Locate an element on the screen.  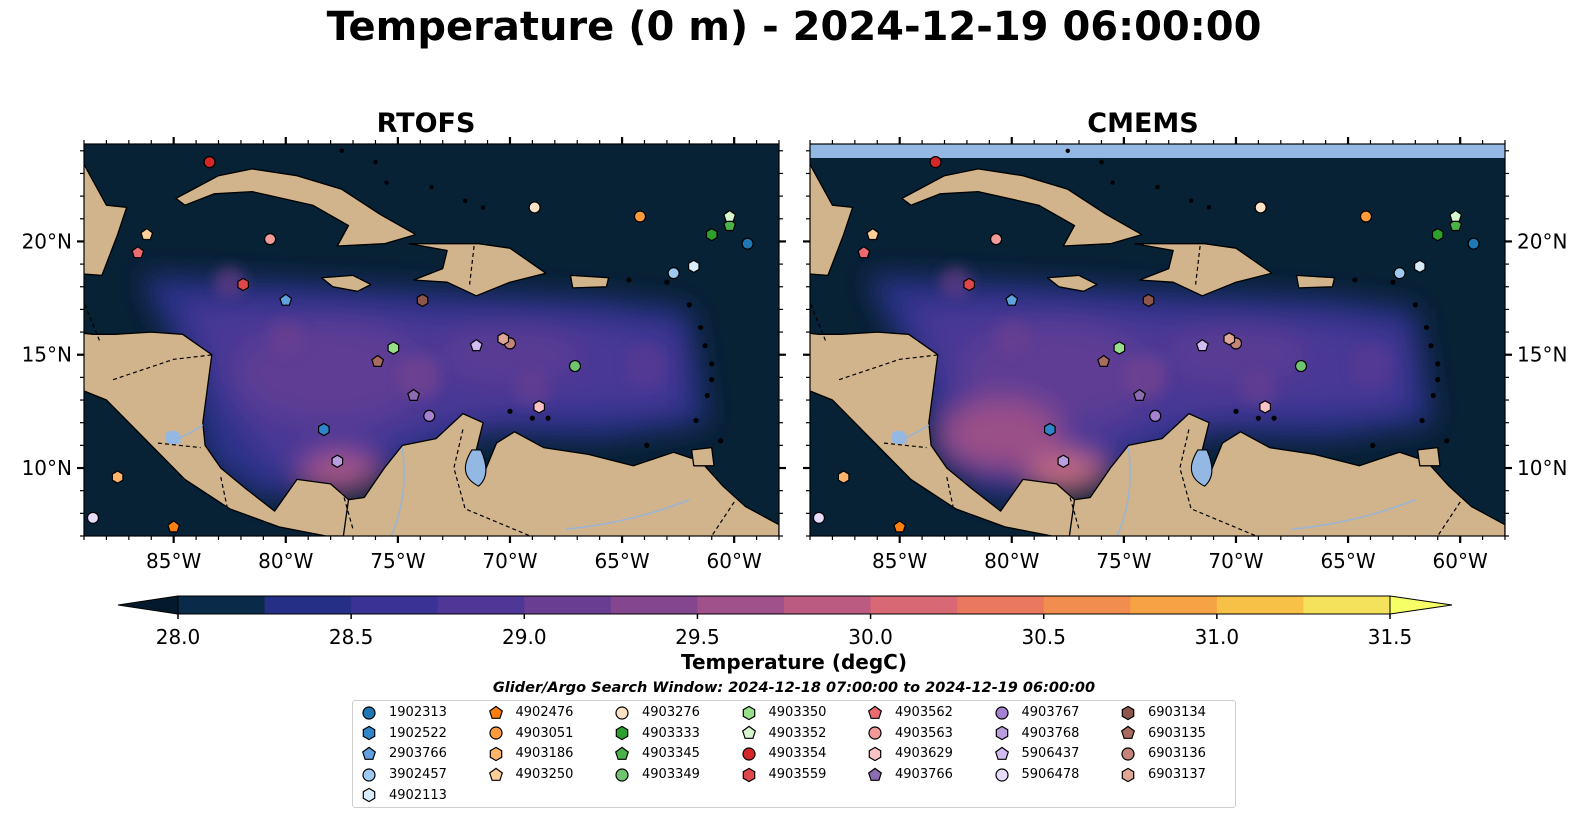
legend-item-4903562: 4903562 is located at coordinates (909, 712).